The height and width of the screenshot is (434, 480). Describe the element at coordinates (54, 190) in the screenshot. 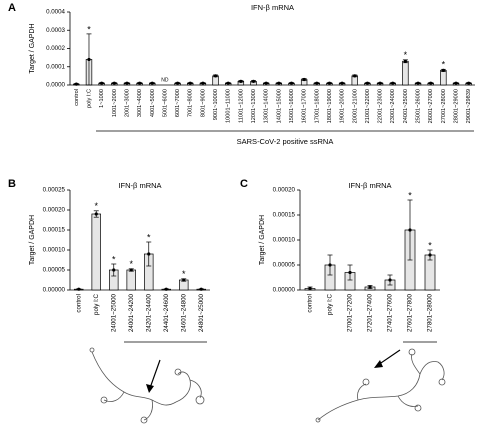

I see `y-tick-label: 0.00025` at that location.